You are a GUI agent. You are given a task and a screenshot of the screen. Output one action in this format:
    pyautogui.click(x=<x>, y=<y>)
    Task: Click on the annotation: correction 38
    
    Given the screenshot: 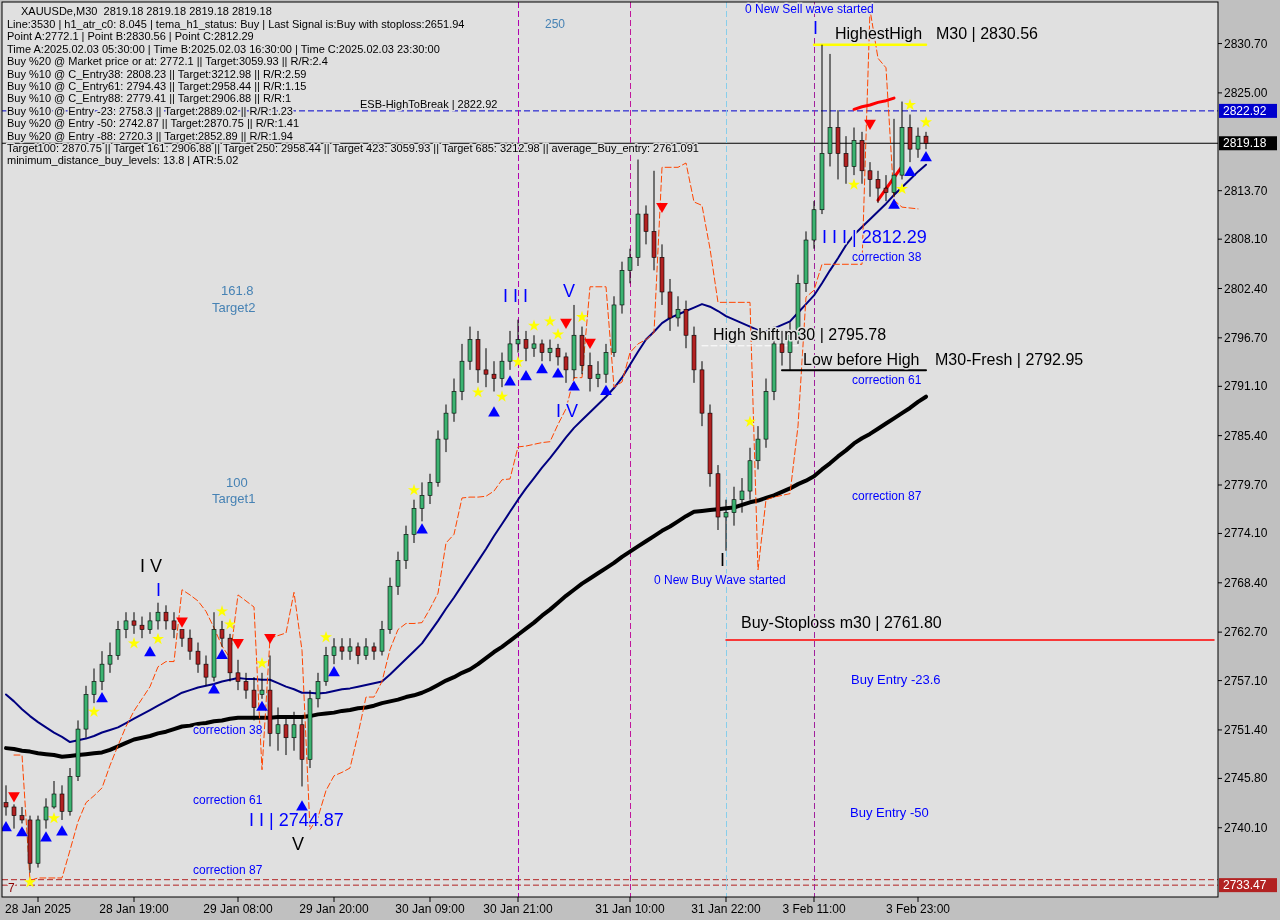 What is the action you would take?
    pyautogui.click(x=887, y=257)
    